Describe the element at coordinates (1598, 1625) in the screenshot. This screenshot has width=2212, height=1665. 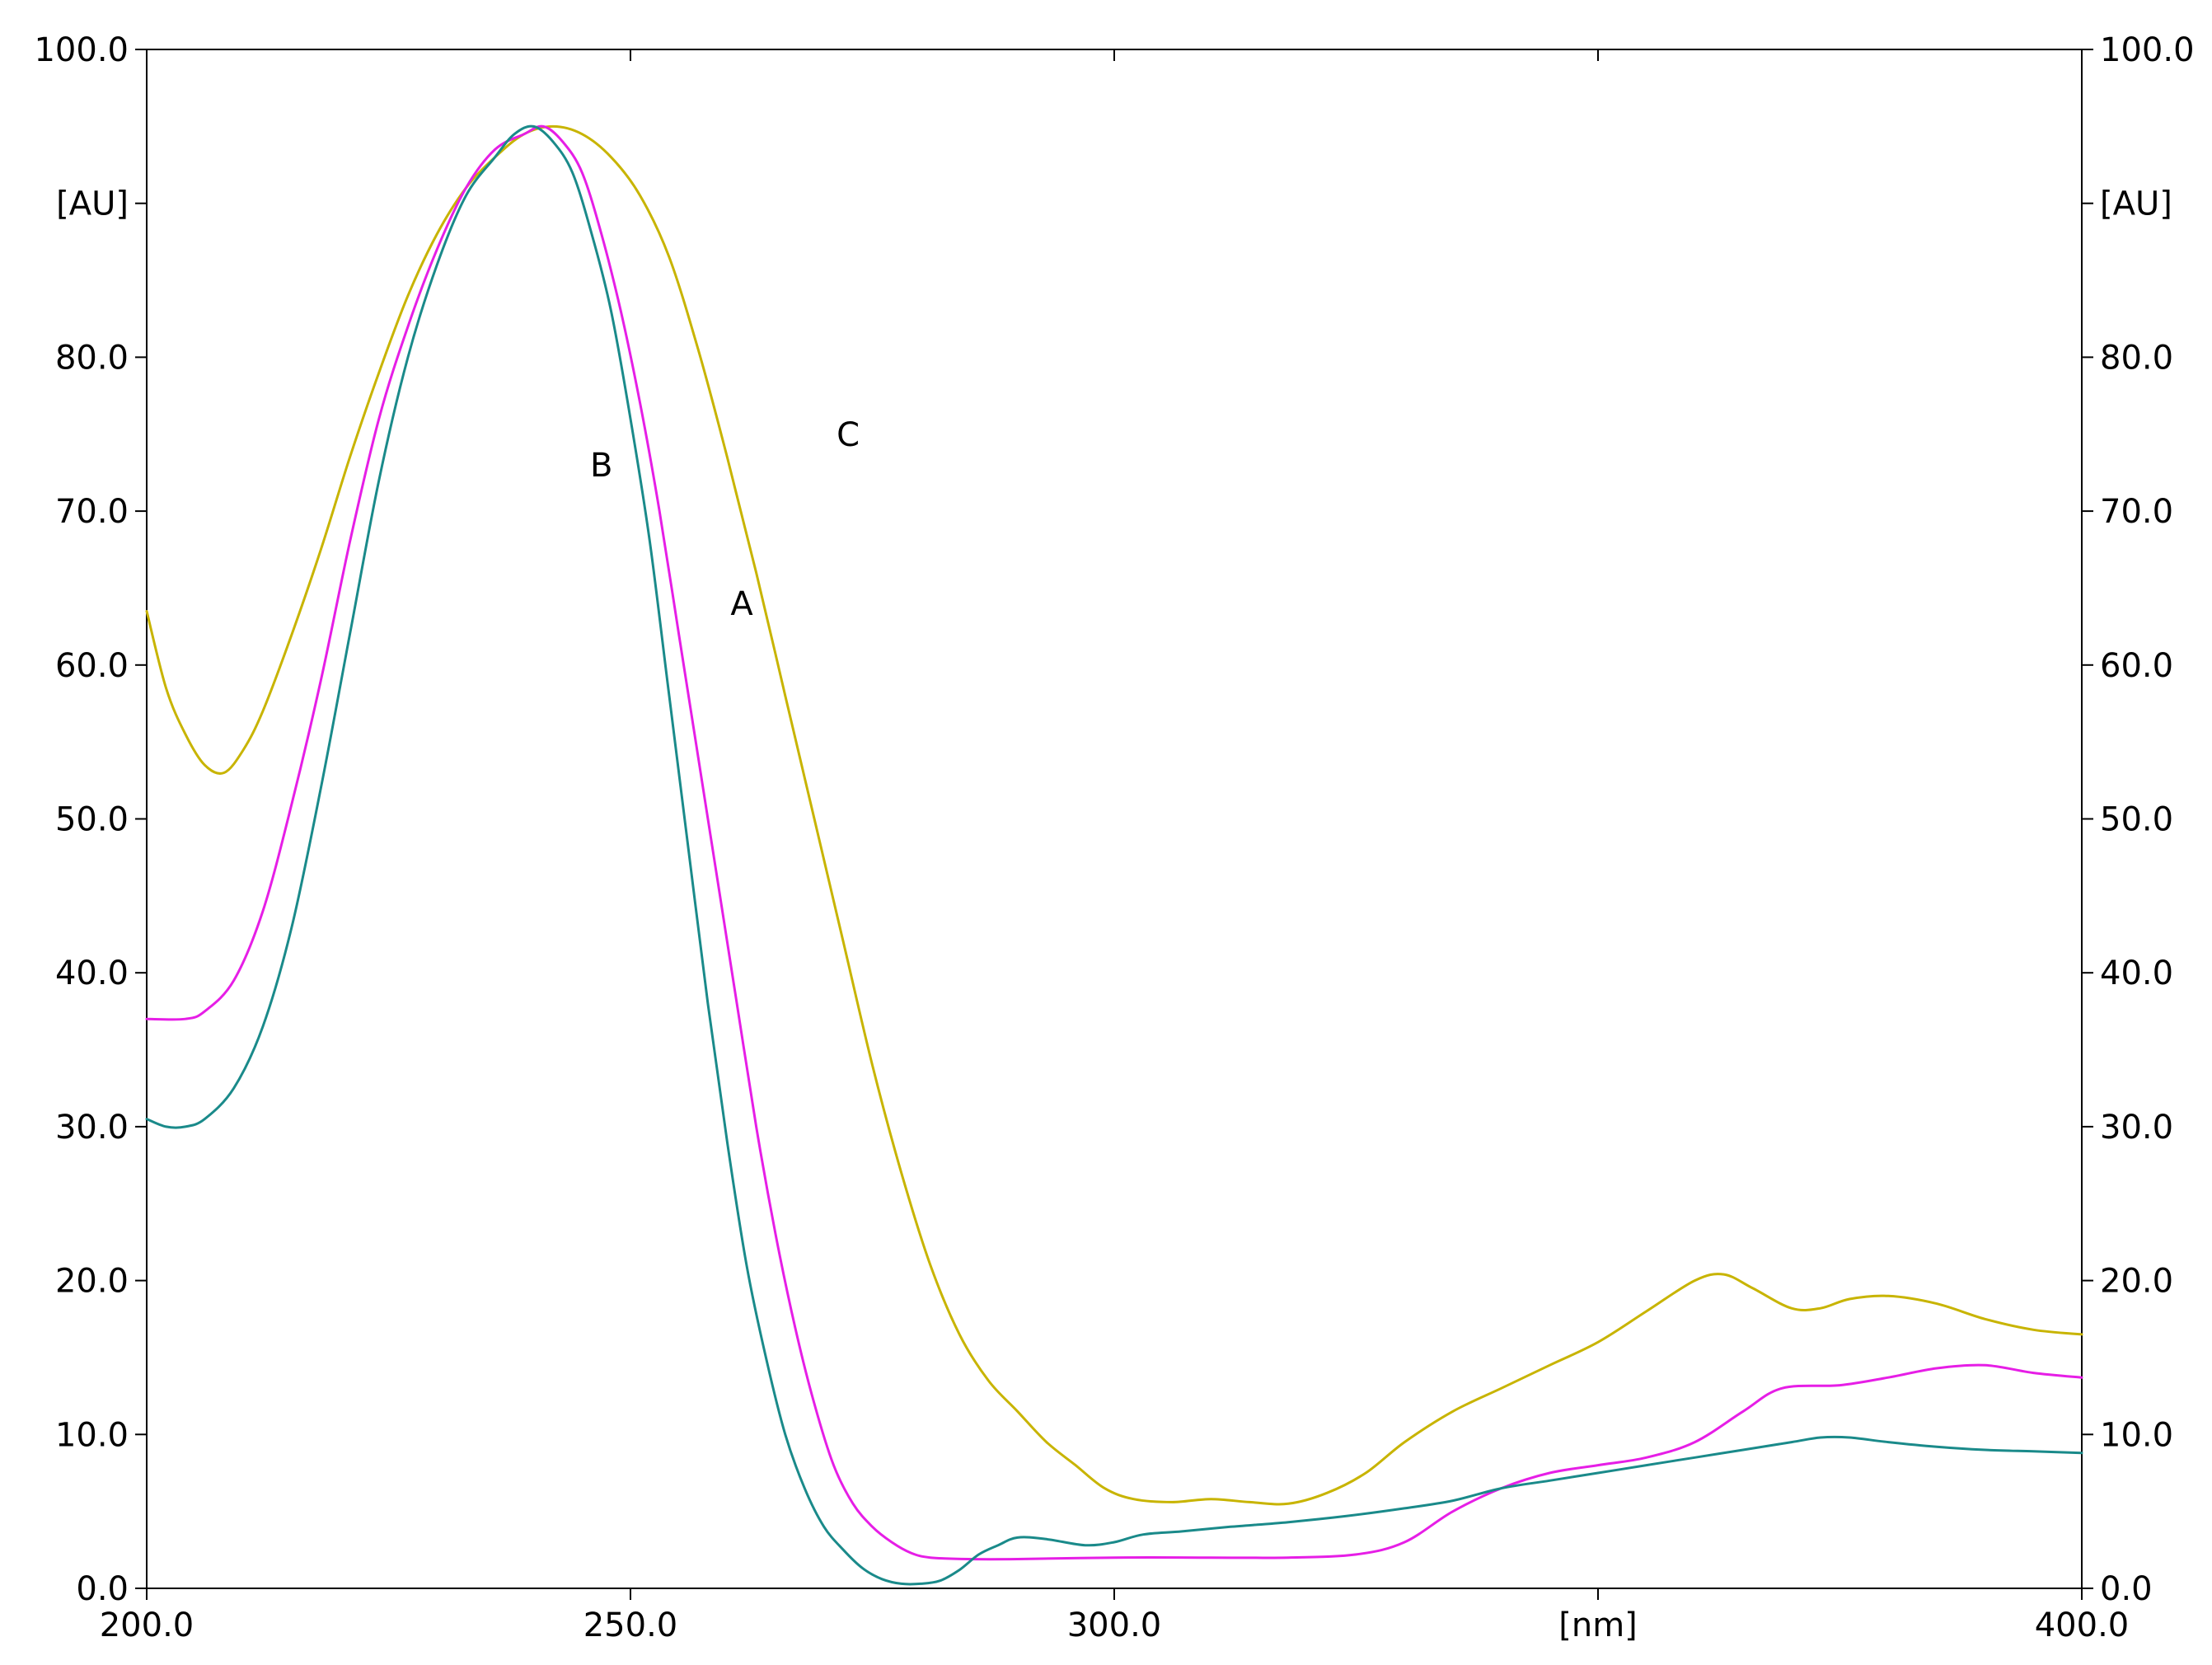
I see `x-axis-unit-label: [nm]` at that location.